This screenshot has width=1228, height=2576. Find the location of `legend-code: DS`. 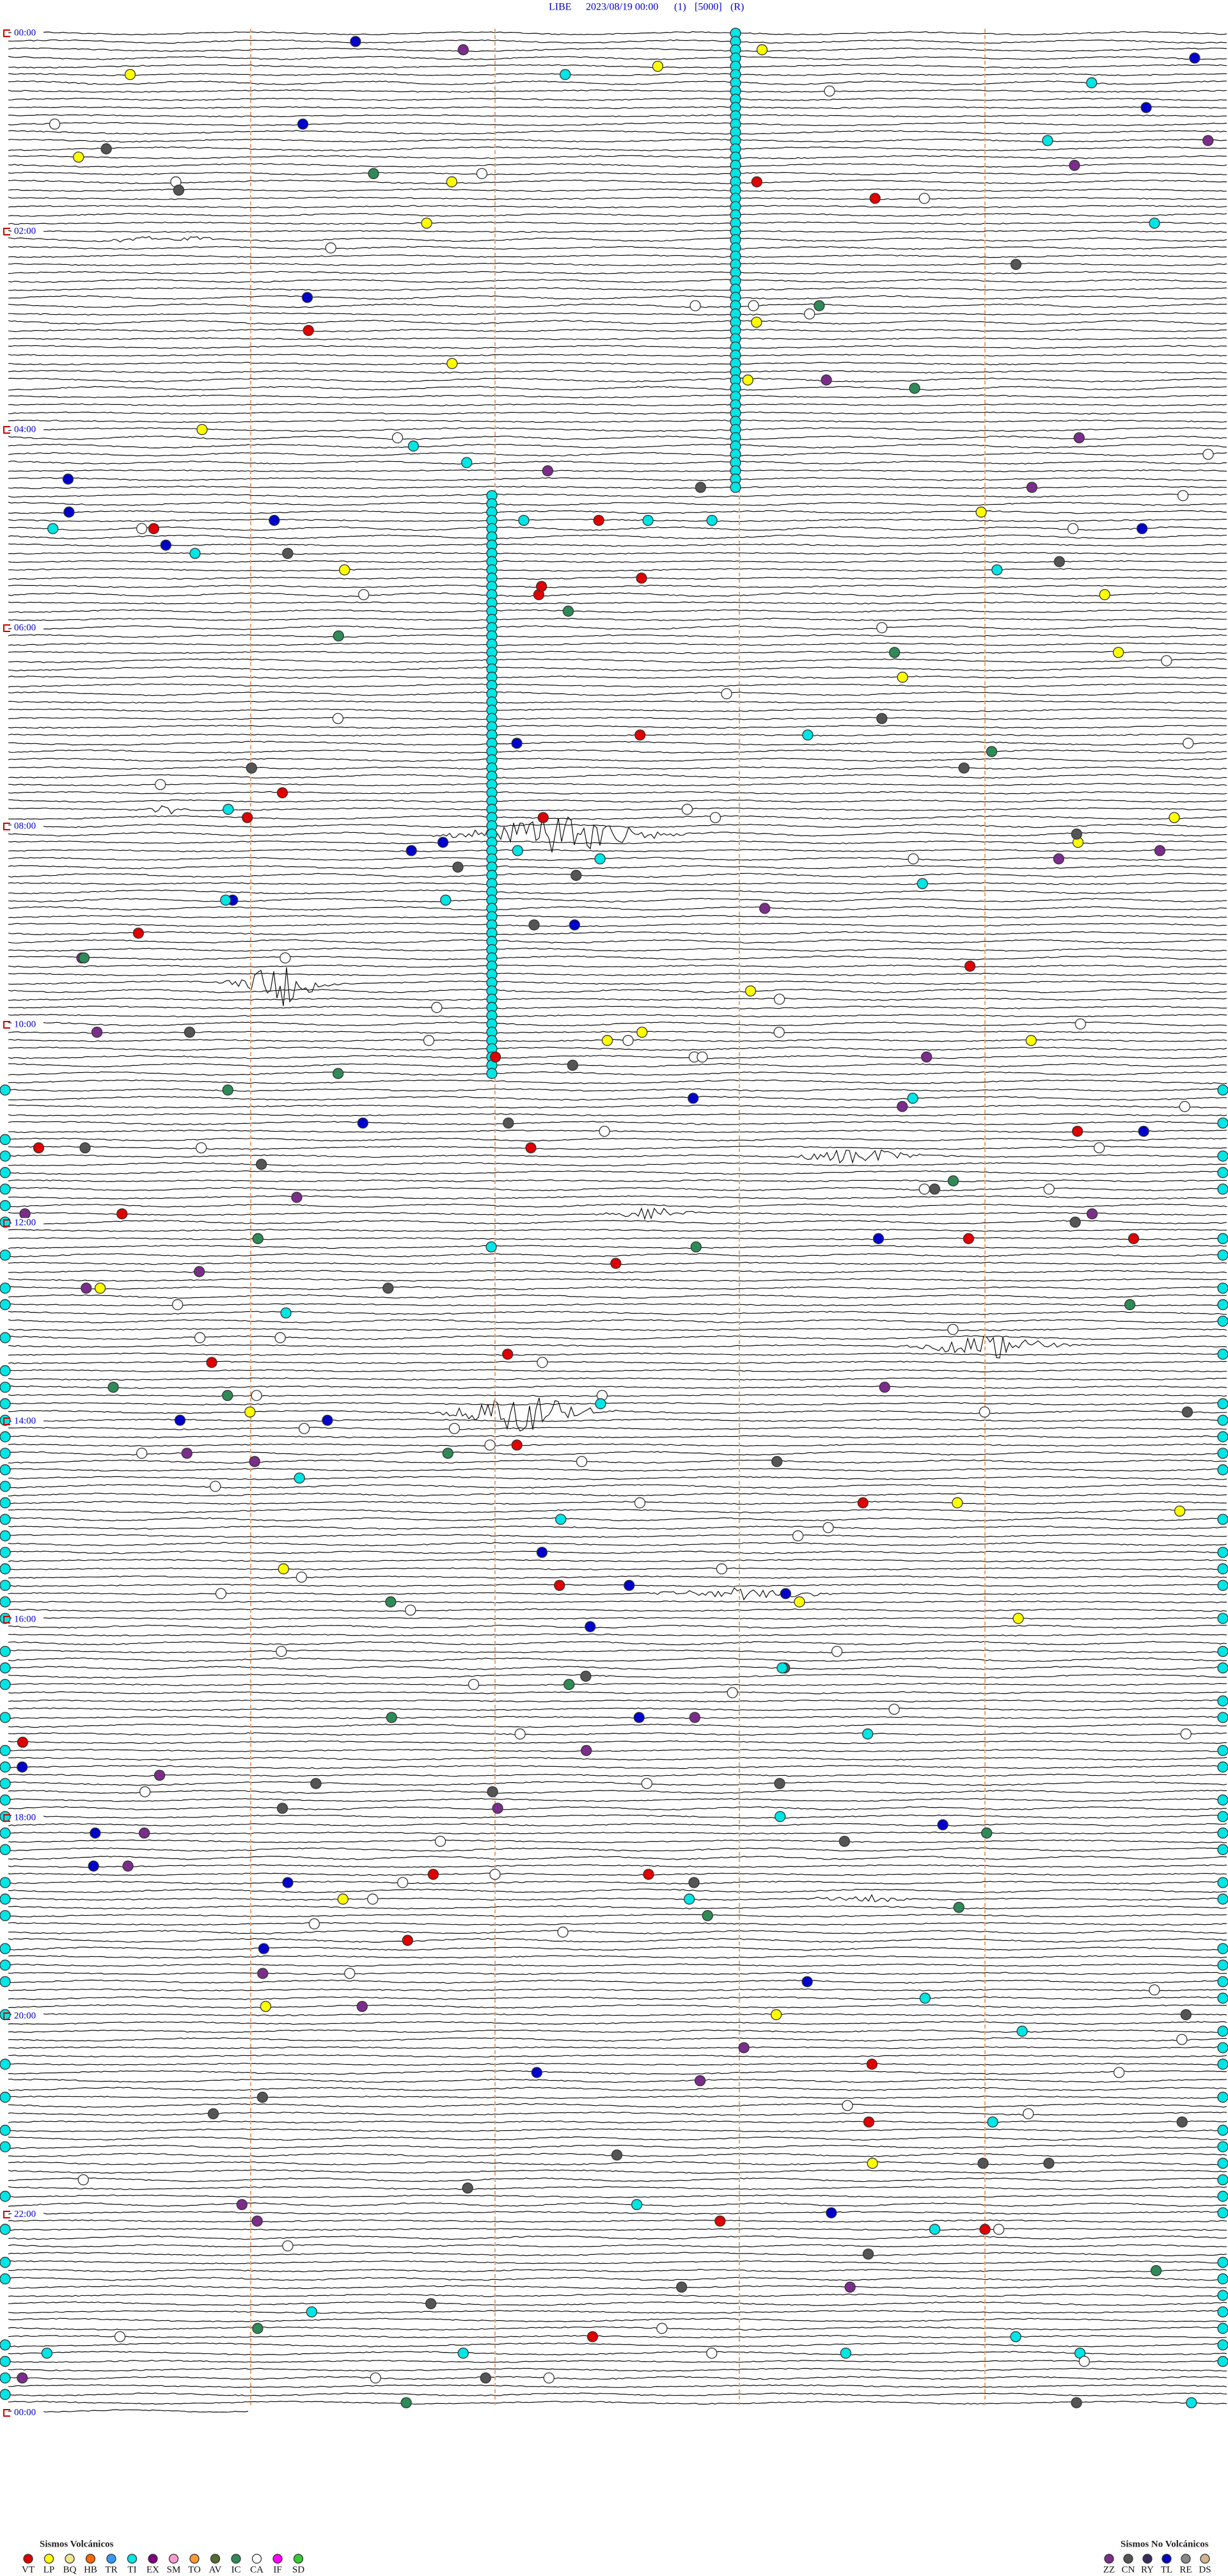

legend-code: DS is located at coordinates (1205, 2569).